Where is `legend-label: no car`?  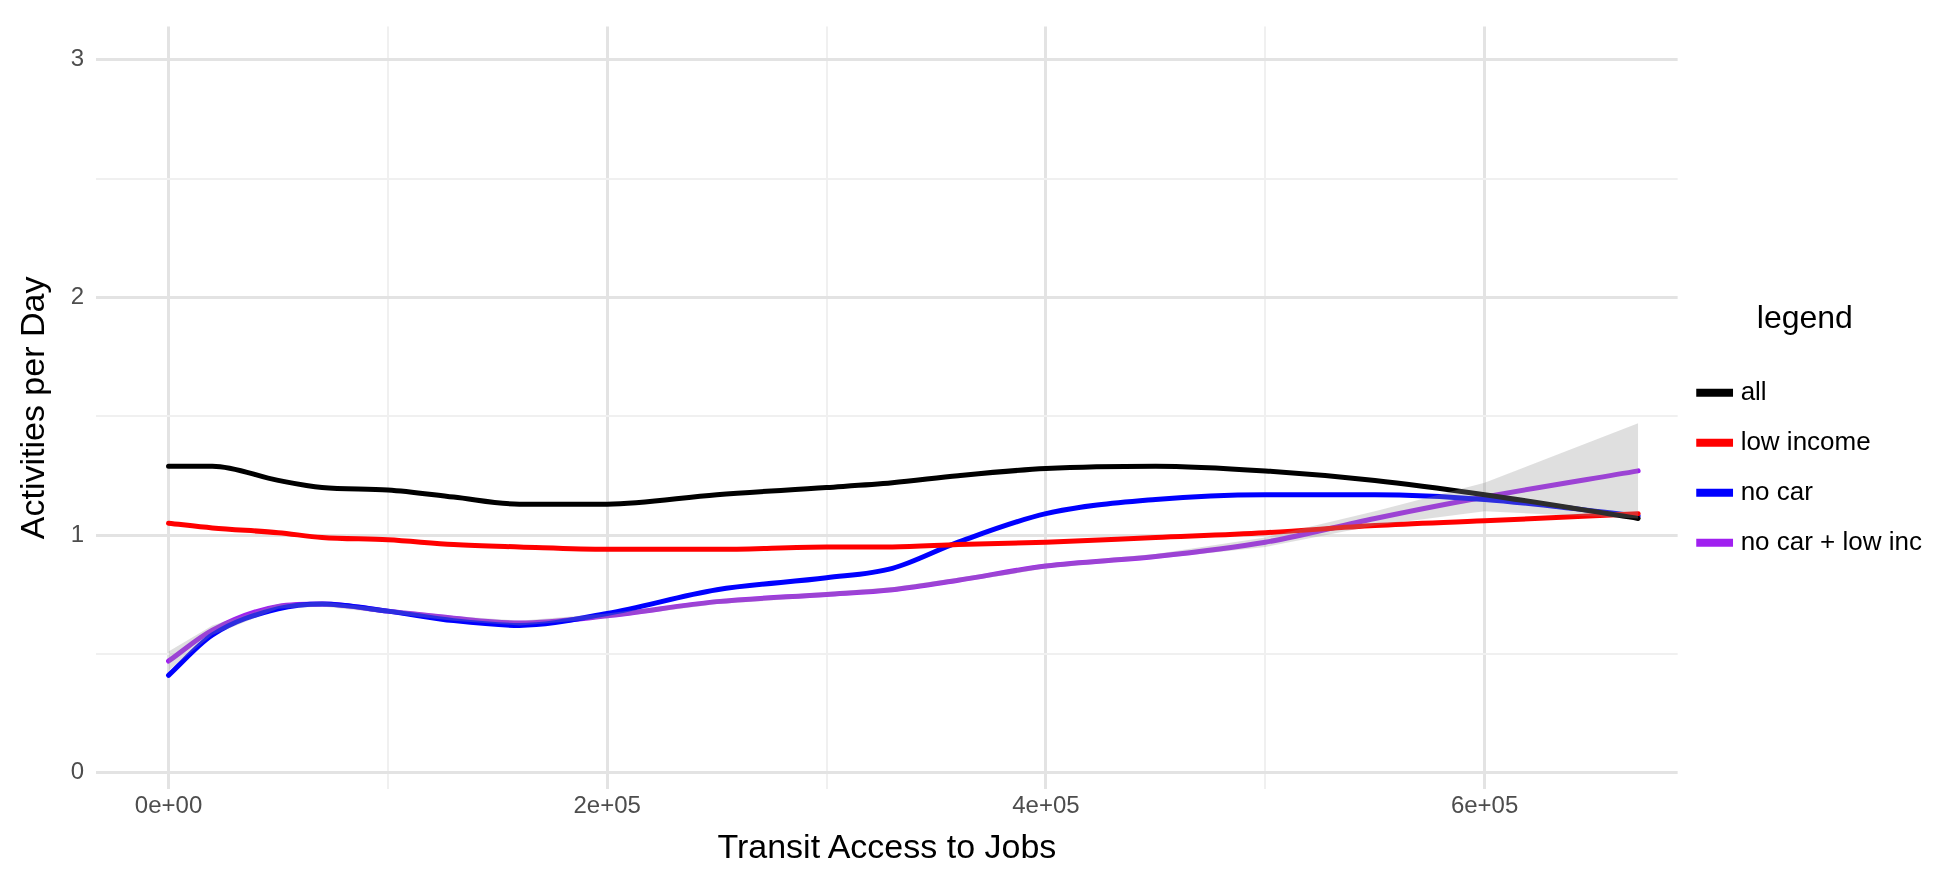
legend-label: no car is located at coordinates (1777, 490).